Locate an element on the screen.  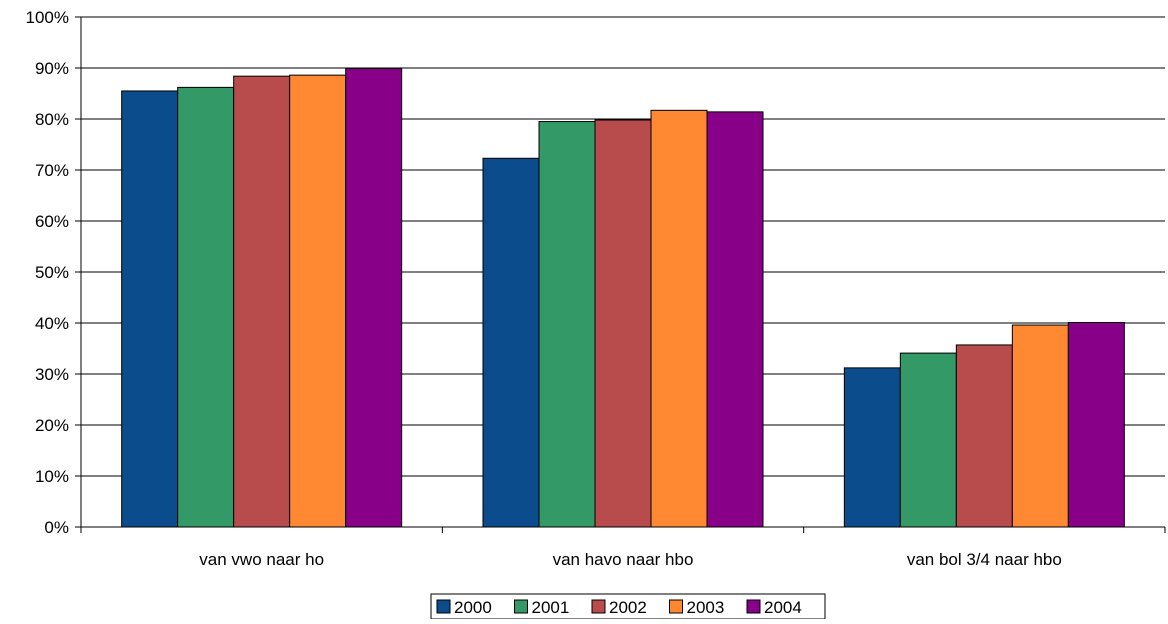
x-category-label: van havo naar hbo is located at coordinates (623, 559).